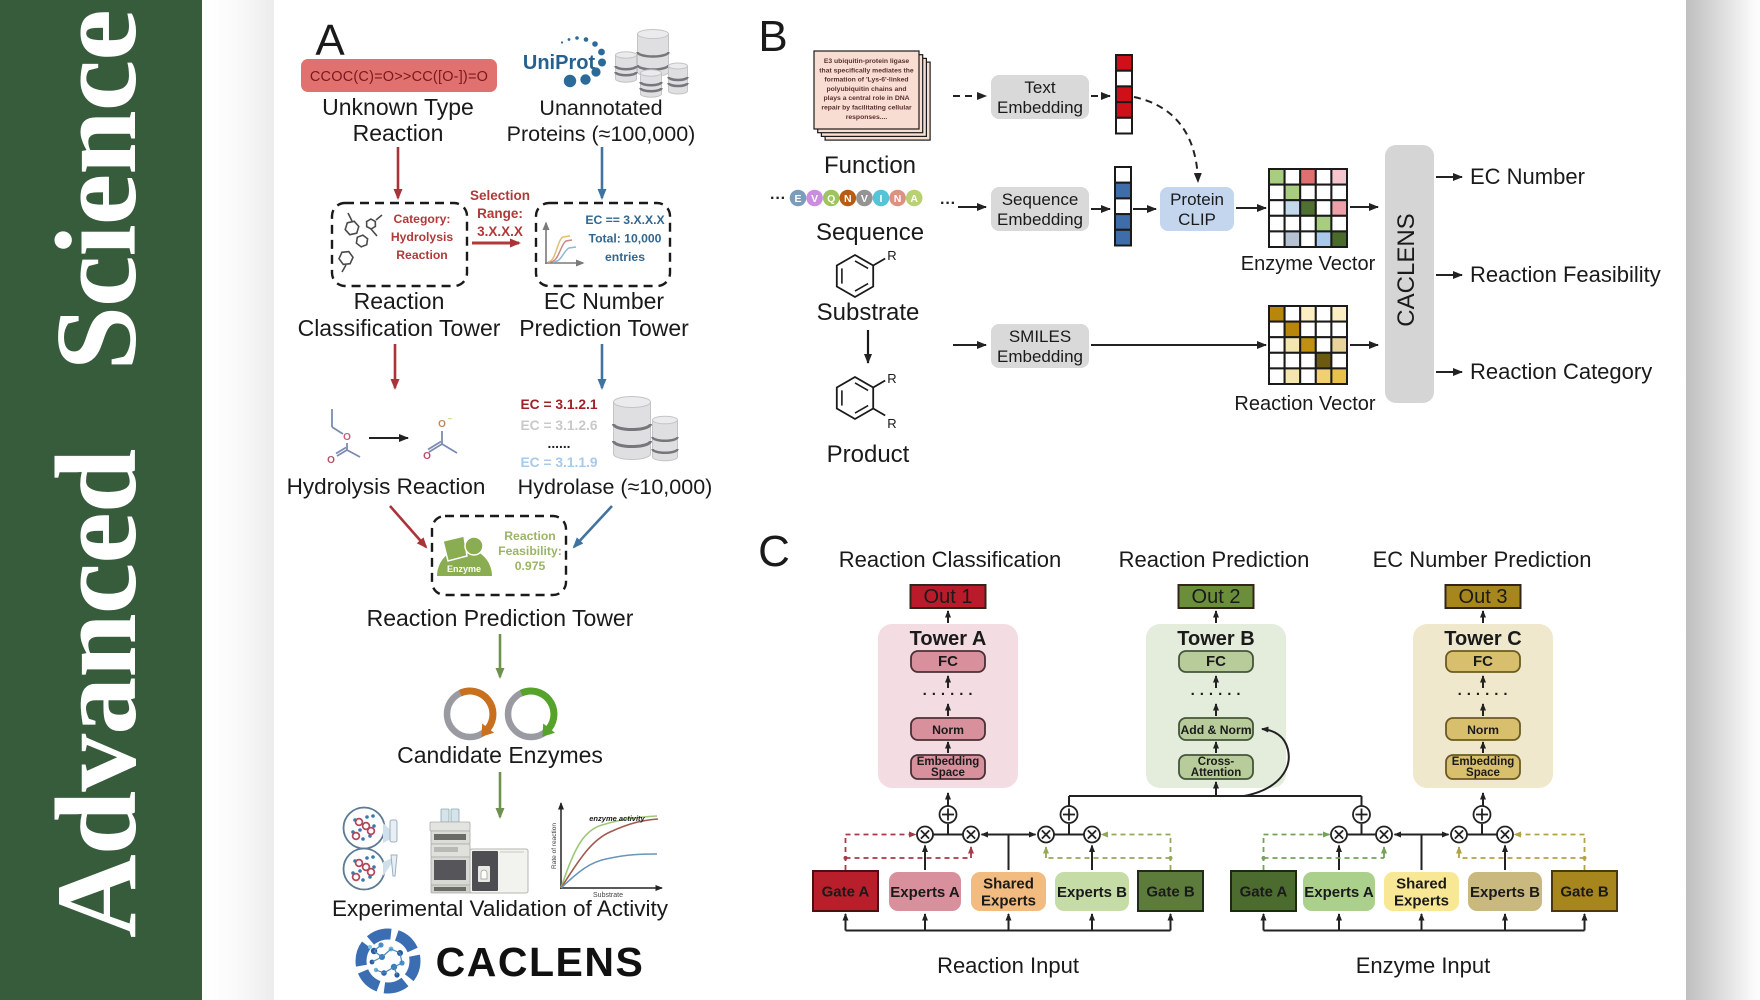 This screenshot has height=1000, width=1760. I want to click on svg-text: A, so click(330, 40).